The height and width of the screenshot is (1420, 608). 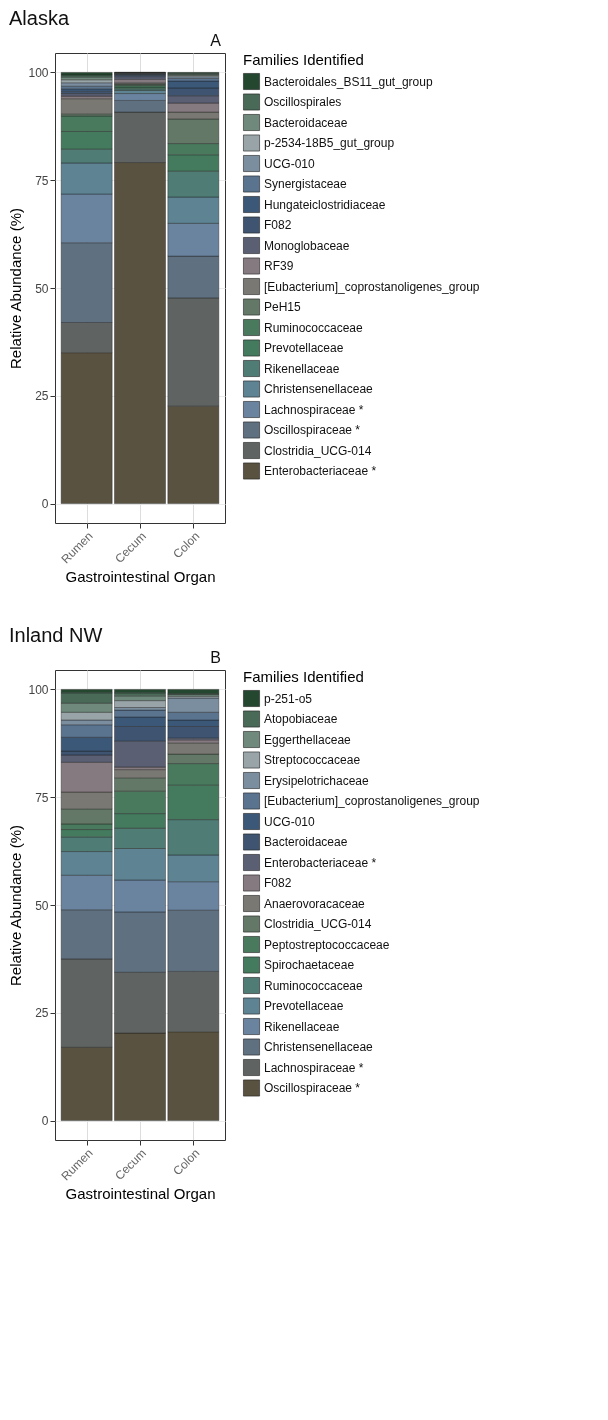 What do you see at coordinates (348, 81) in the screenshot?
I see `legend-label: Bacteroidales_BS11_gut_group` at bounding box center [348, 81].